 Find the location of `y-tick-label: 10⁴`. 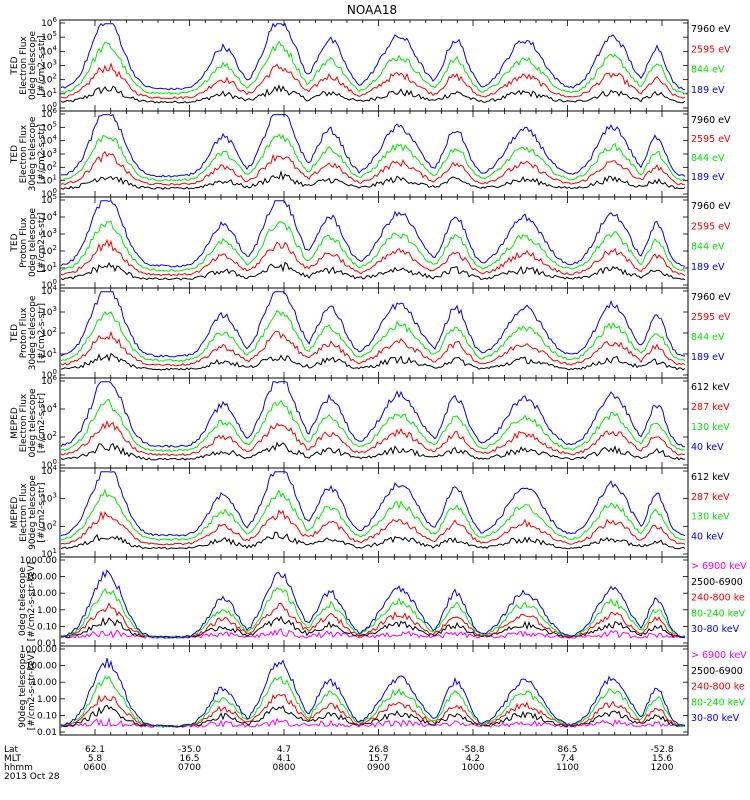

y-tick-label: 10⁴ is located at coordinates (49, 470).